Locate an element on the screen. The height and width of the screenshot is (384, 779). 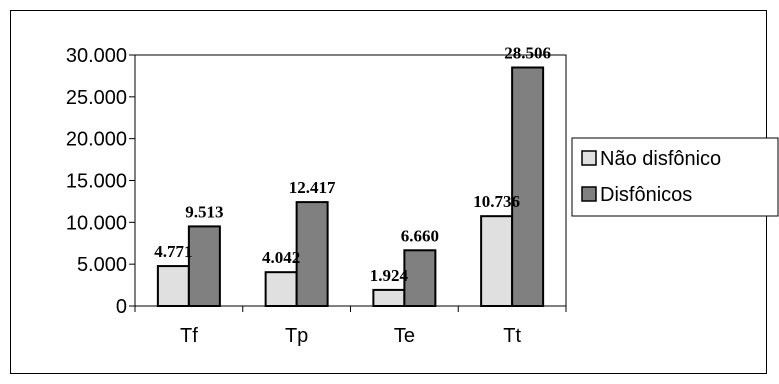
y-tick-label: 0 is located at coordinates (121, 307).